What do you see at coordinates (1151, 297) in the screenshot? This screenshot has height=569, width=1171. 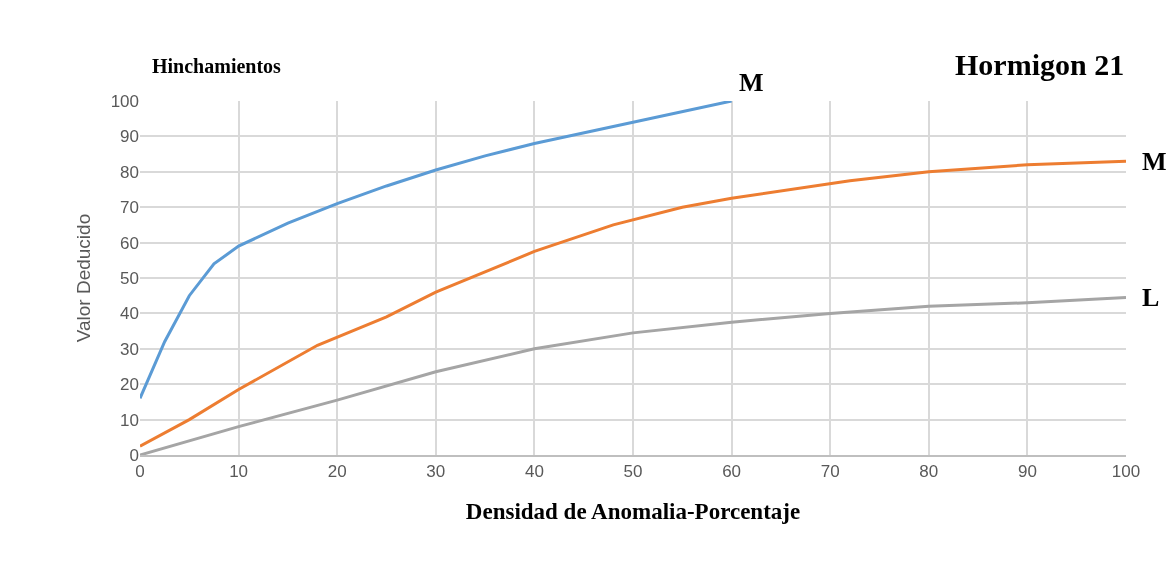 I see `series-label: L` at bounding box center [1151, 297].